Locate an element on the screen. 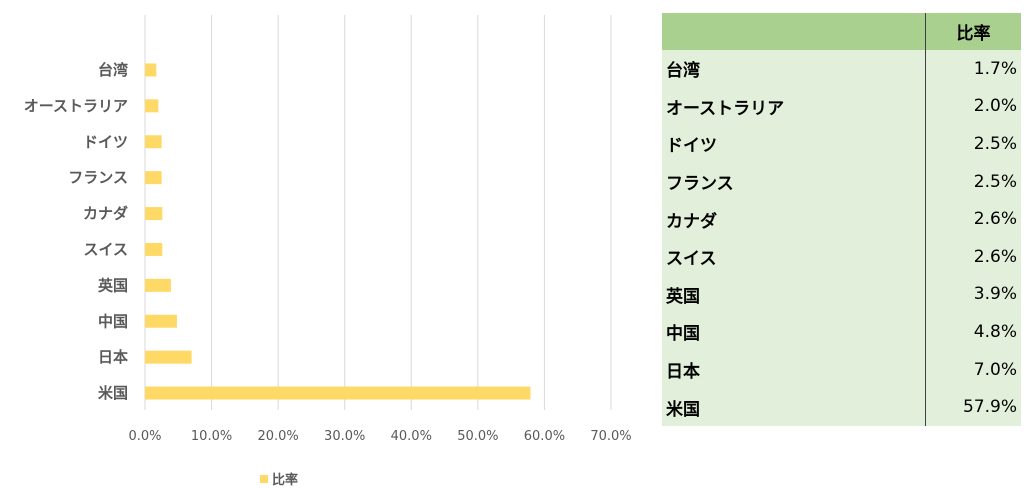  x-tick-label: 20.0% is located at coordinates (277, 436).